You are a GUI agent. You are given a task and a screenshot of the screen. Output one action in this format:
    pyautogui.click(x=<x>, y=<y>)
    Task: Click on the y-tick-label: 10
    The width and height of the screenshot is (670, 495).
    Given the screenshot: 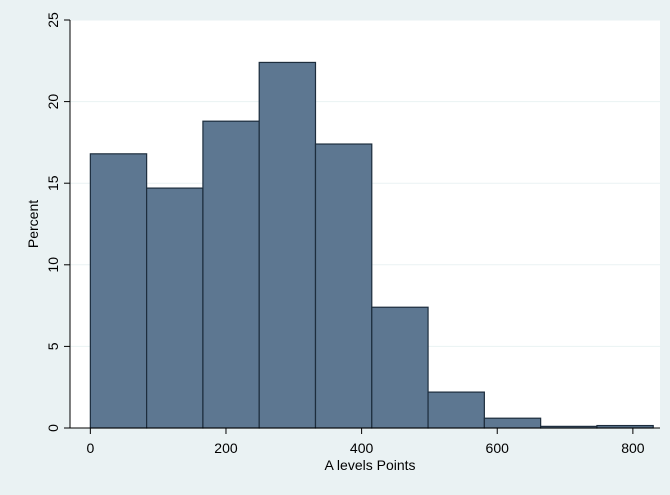 What is the action you would take?
    pyautogui.click(x=53, y=265)
    